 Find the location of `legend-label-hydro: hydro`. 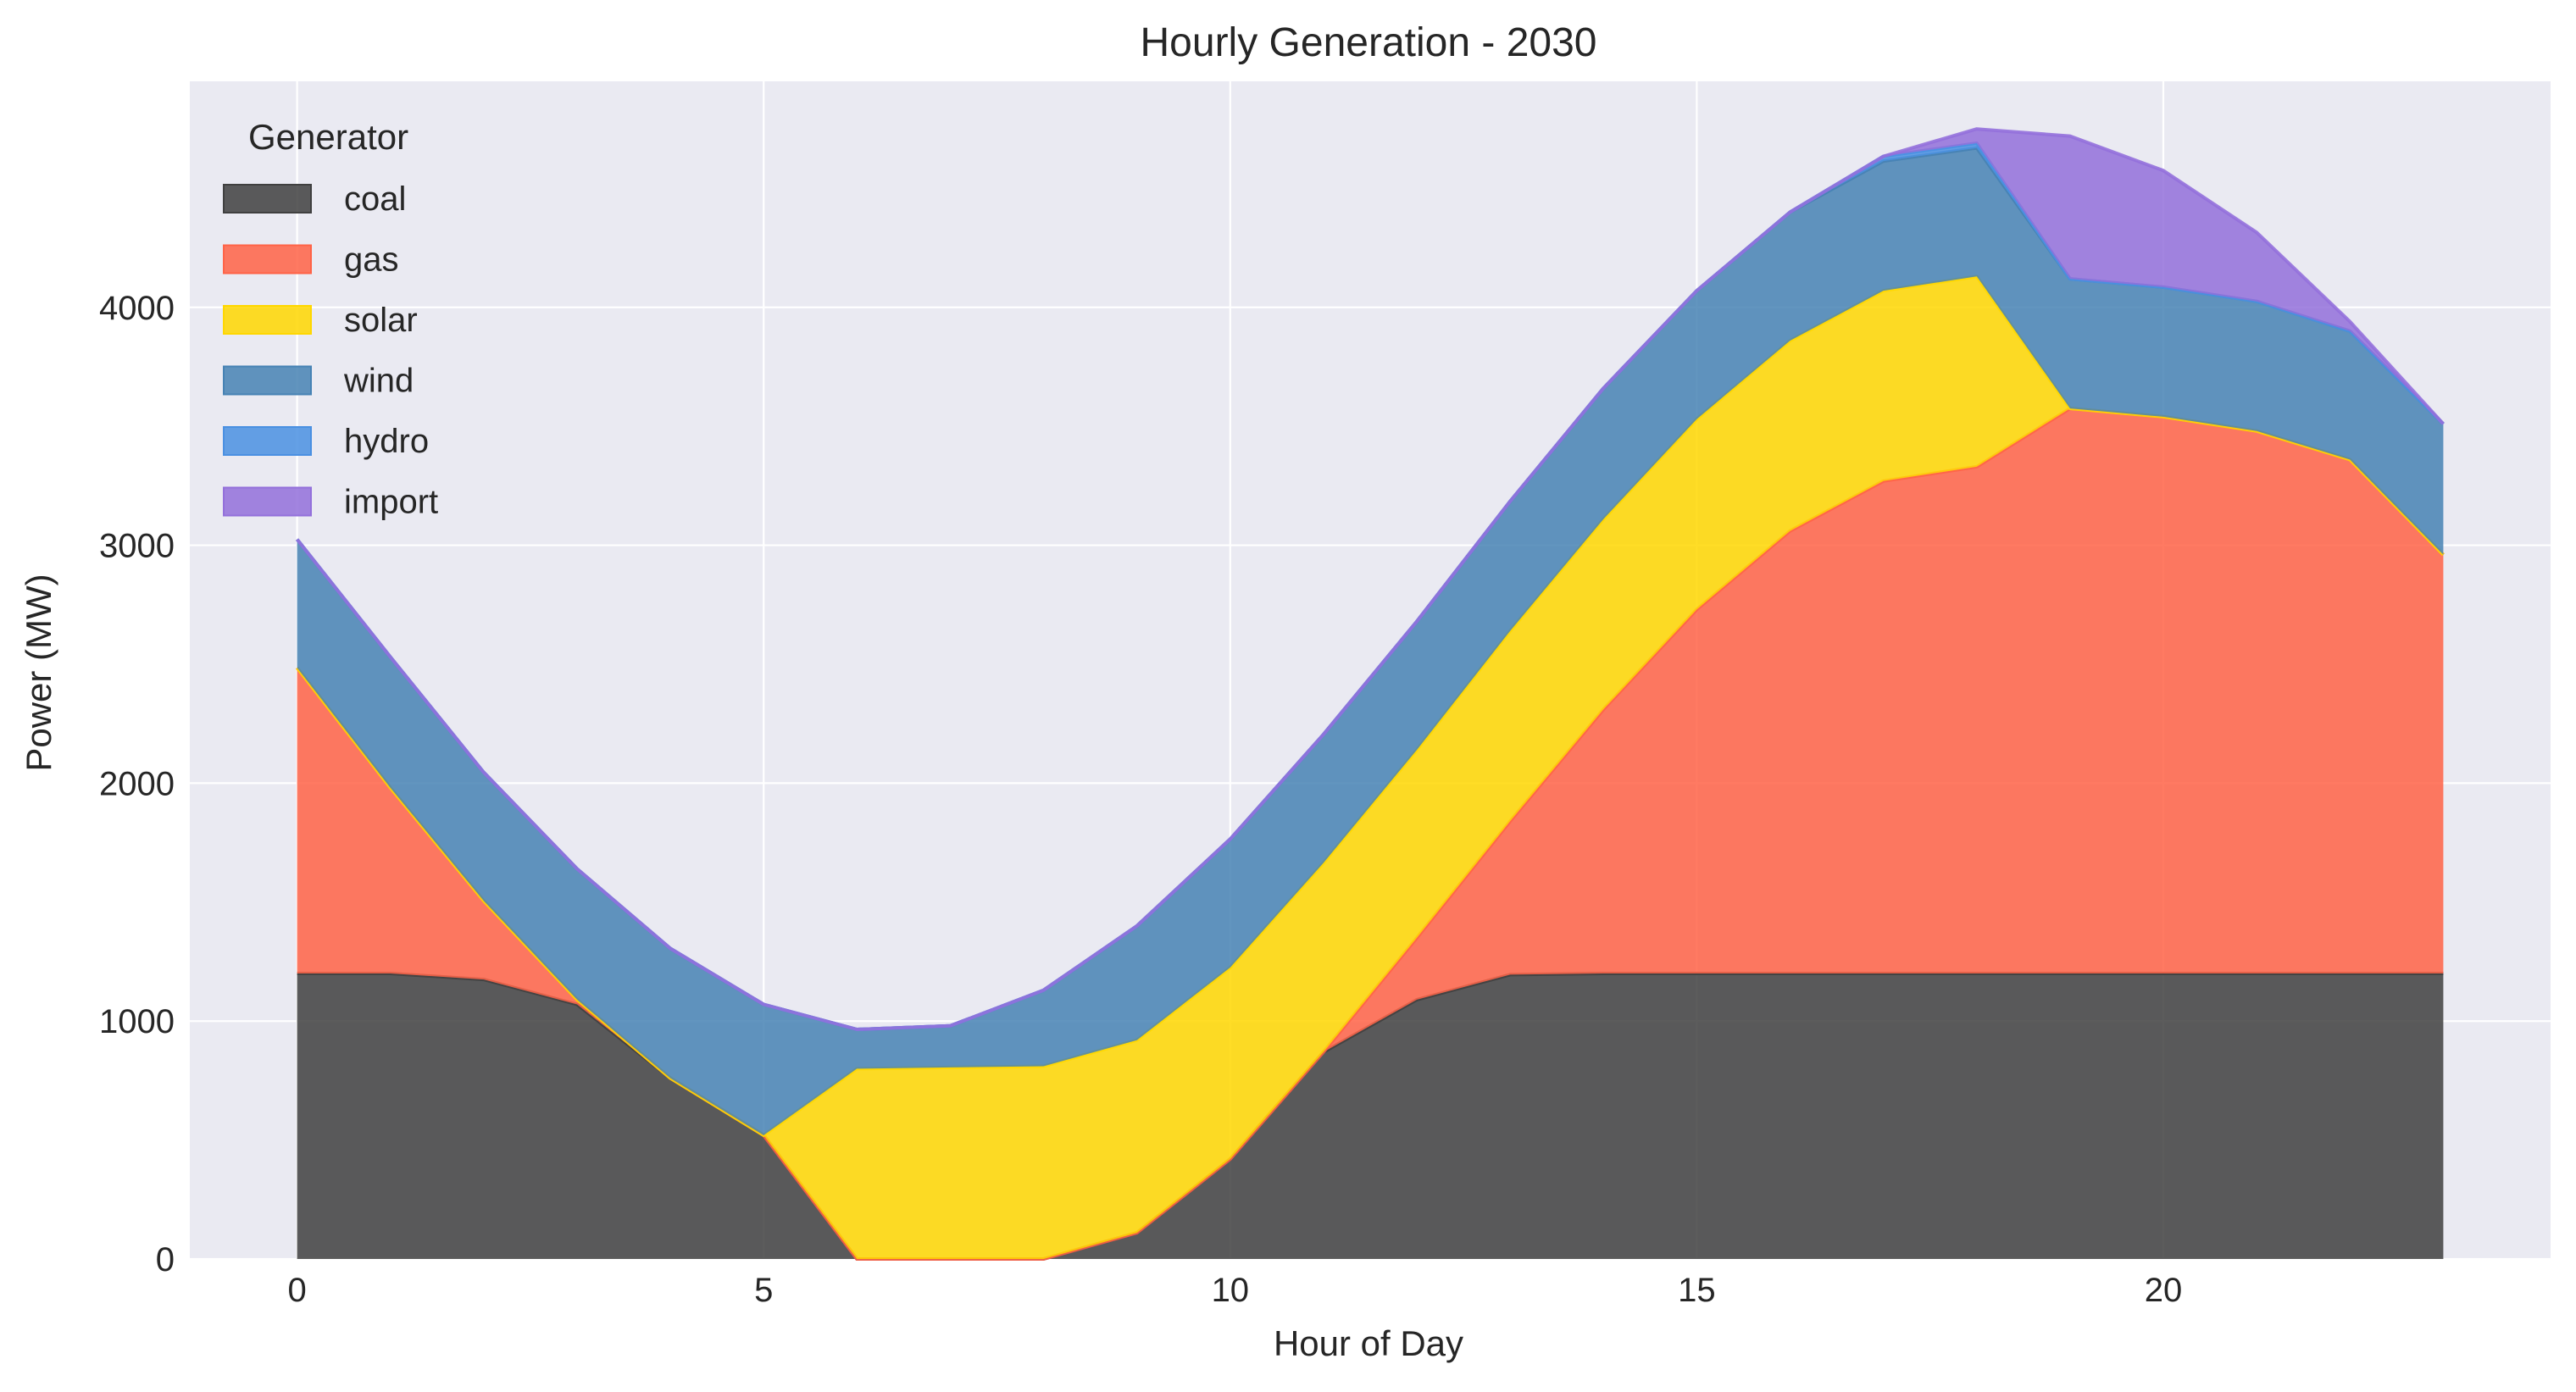

legend-label-hydro: hydro is located at coordinates (386, 441).